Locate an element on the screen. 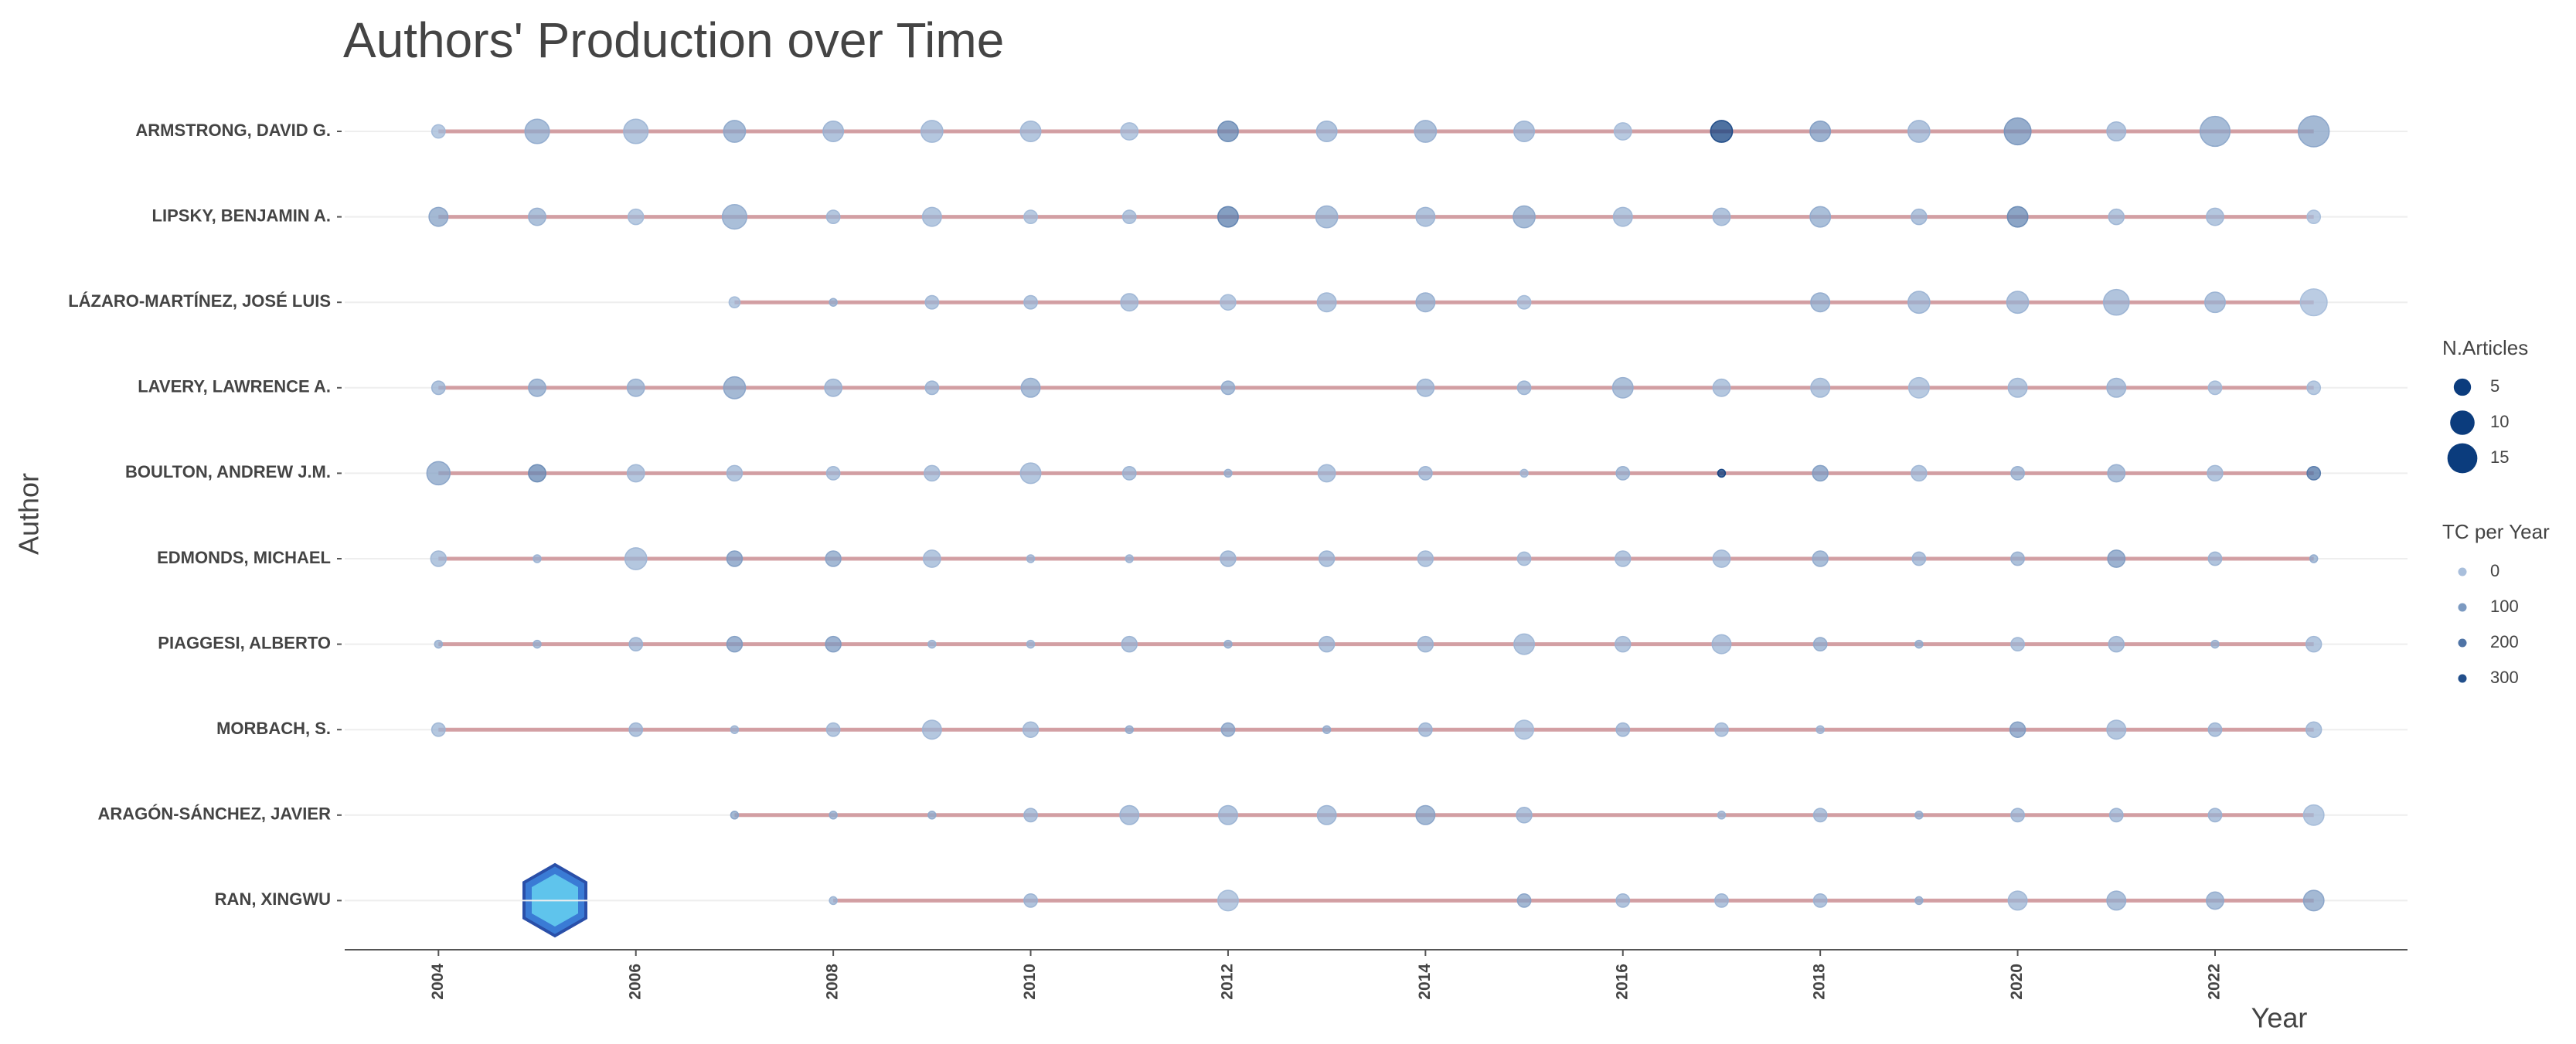  legend-color-key is located at coordinates (2462, 571).